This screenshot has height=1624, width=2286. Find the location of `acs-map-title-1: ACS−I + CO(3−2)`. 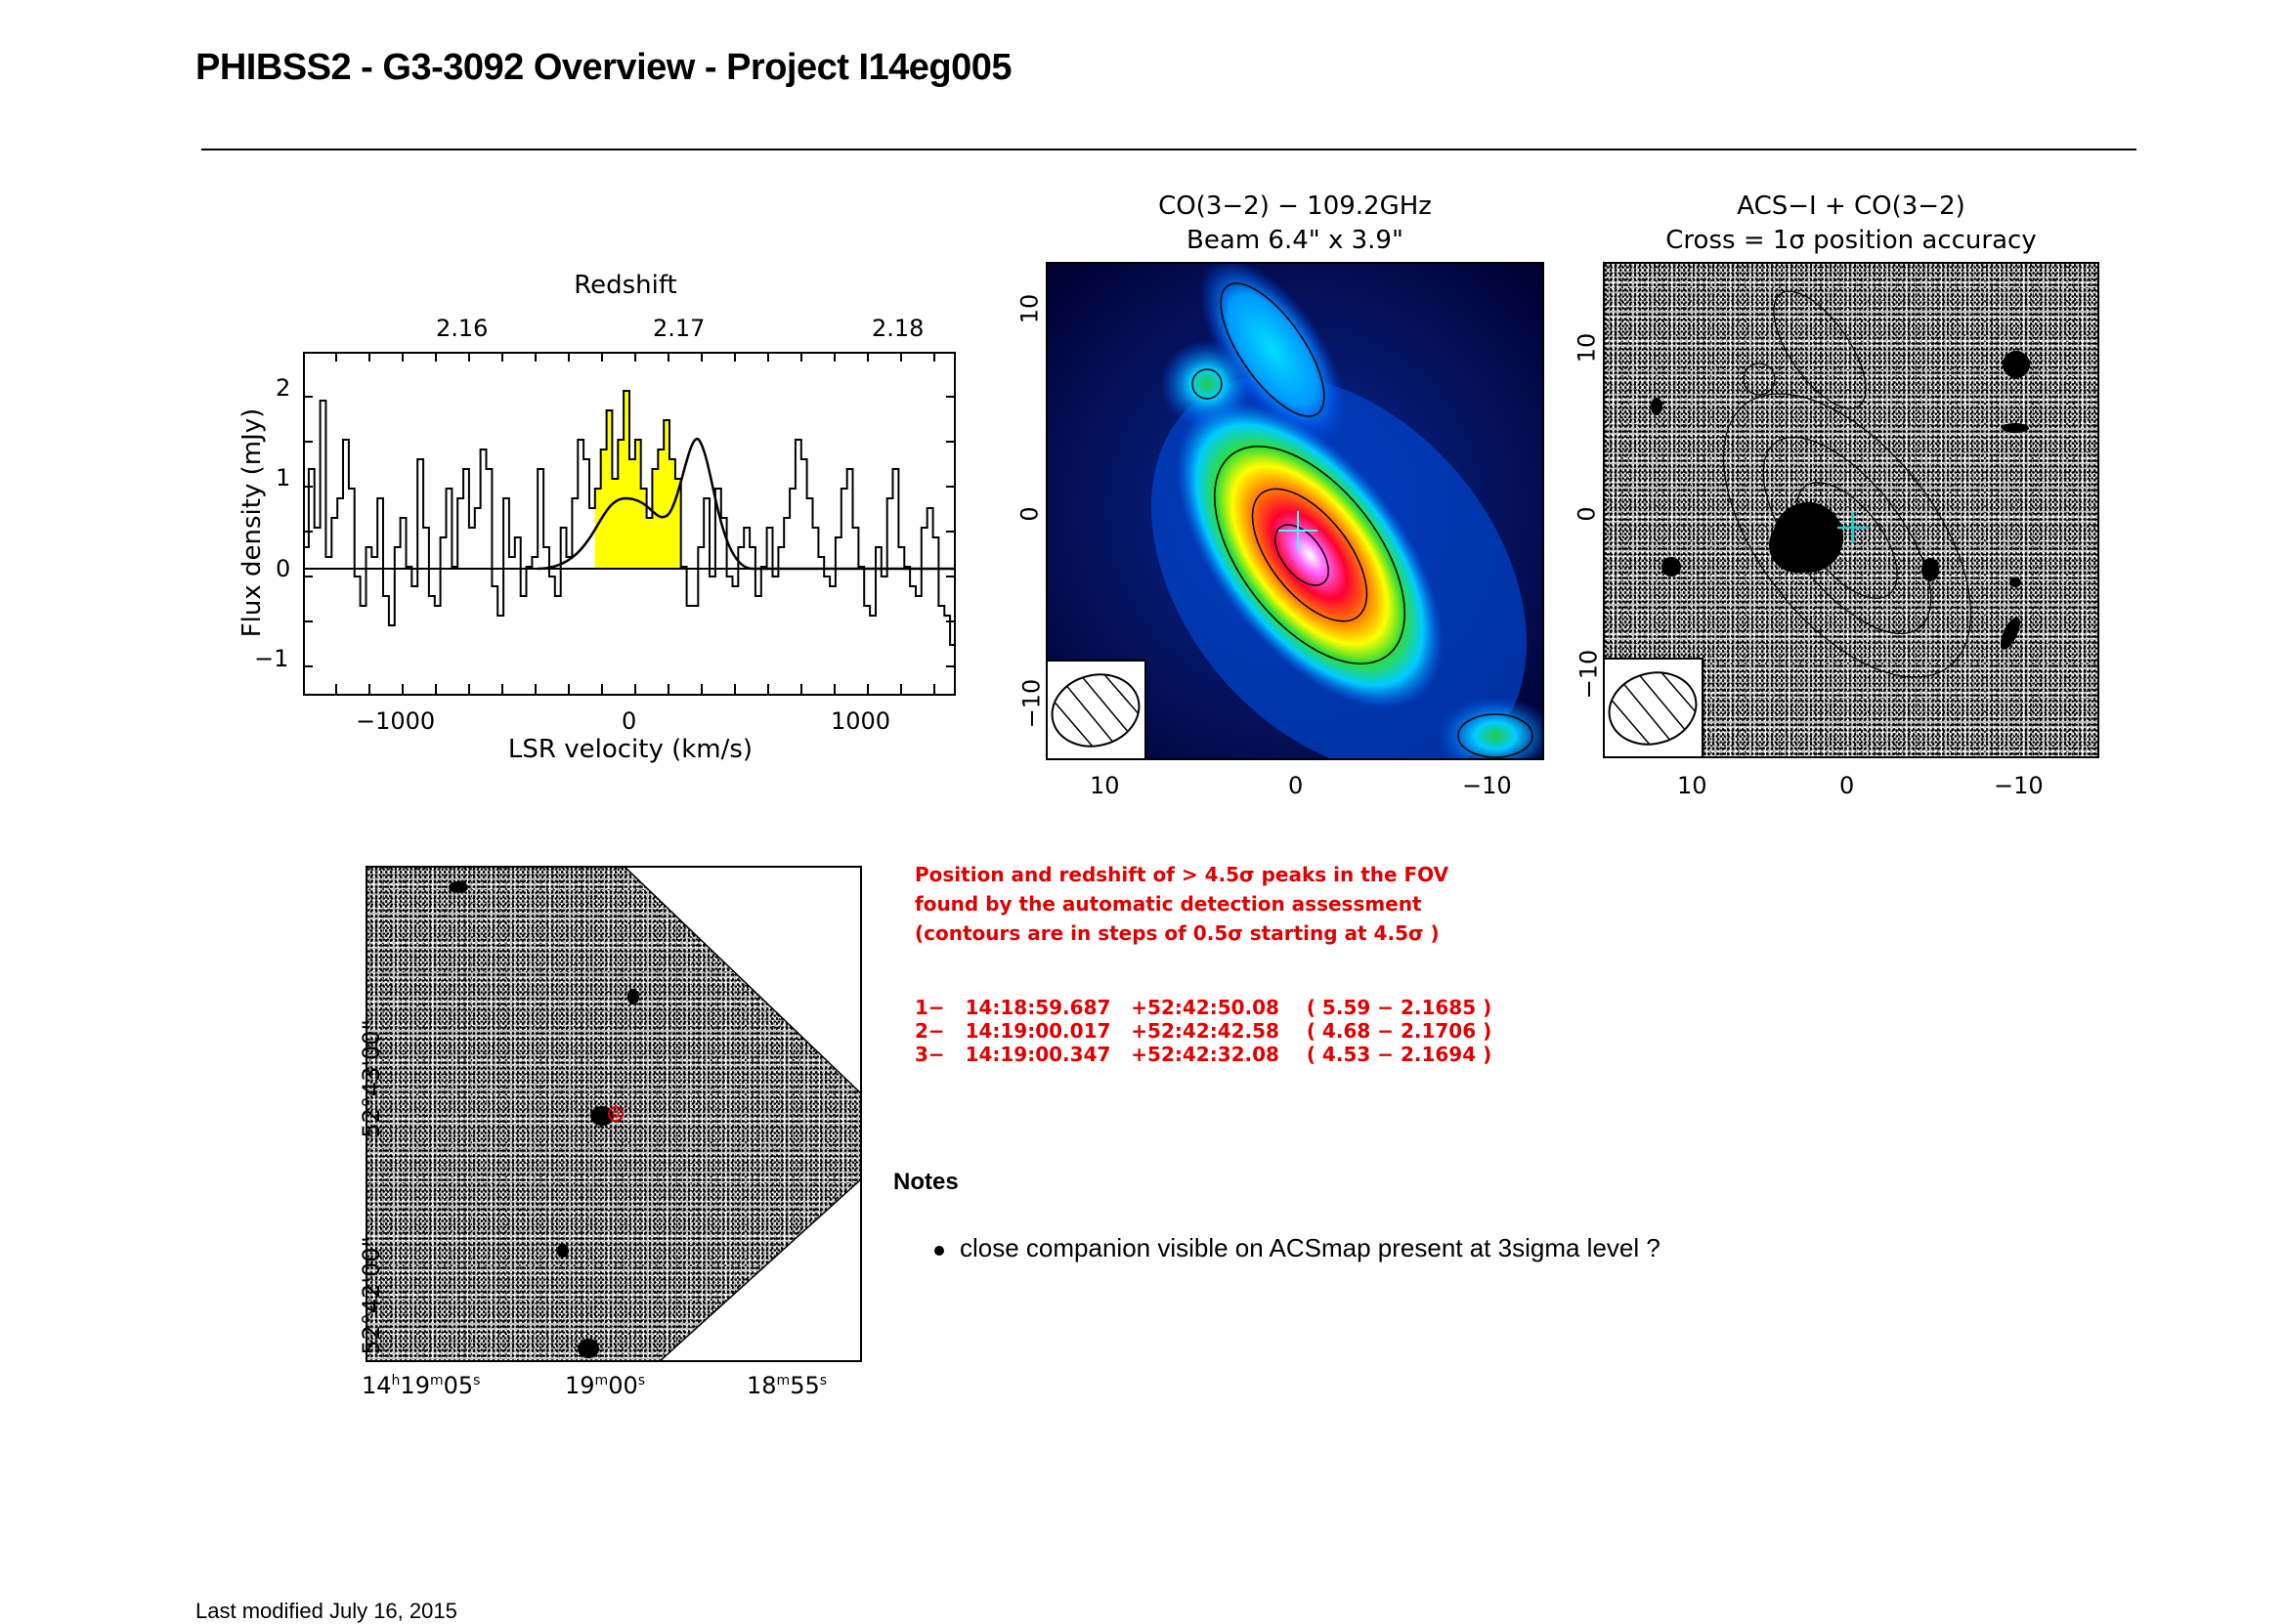

acs-map-title-1: ACS−I + CO(3−2) is located at coordinates (1851, 207).